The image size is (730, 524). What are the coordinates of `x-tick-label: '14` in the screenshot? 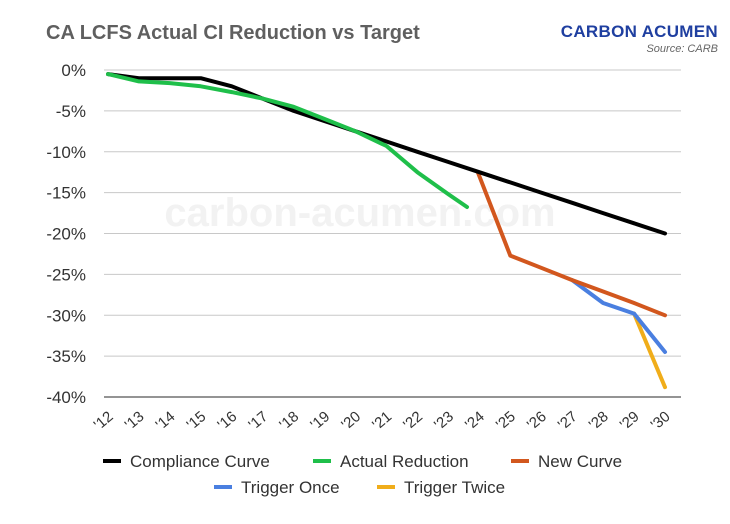 It's located at (166, 421).